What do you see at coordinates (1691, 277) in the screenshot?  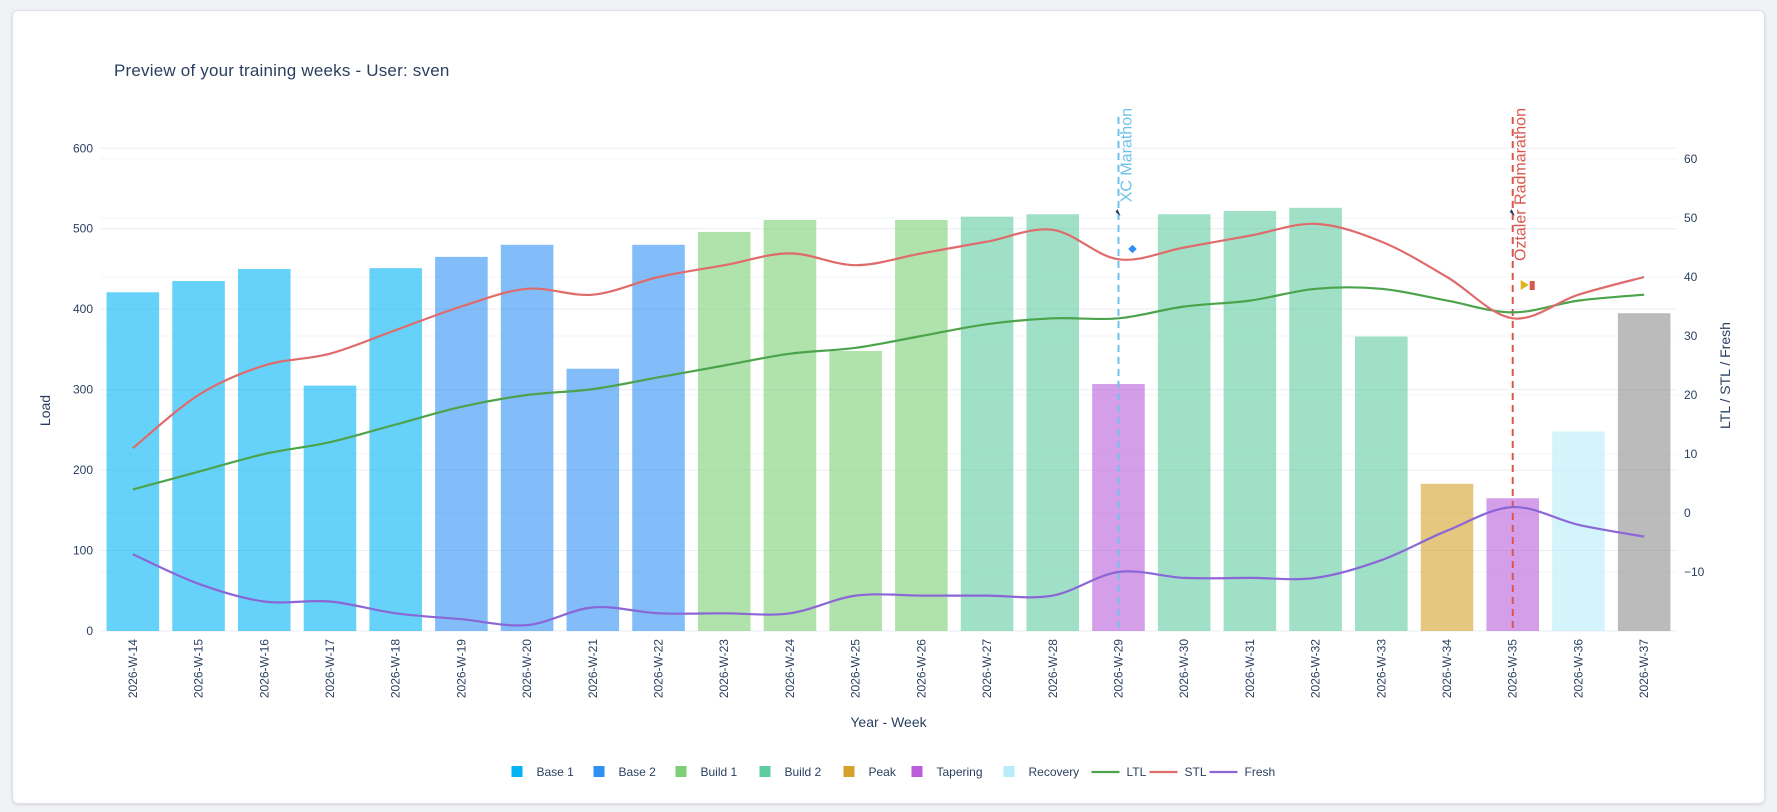 I see `y2-tick-label: 40` at bounding box center [1691, 277].